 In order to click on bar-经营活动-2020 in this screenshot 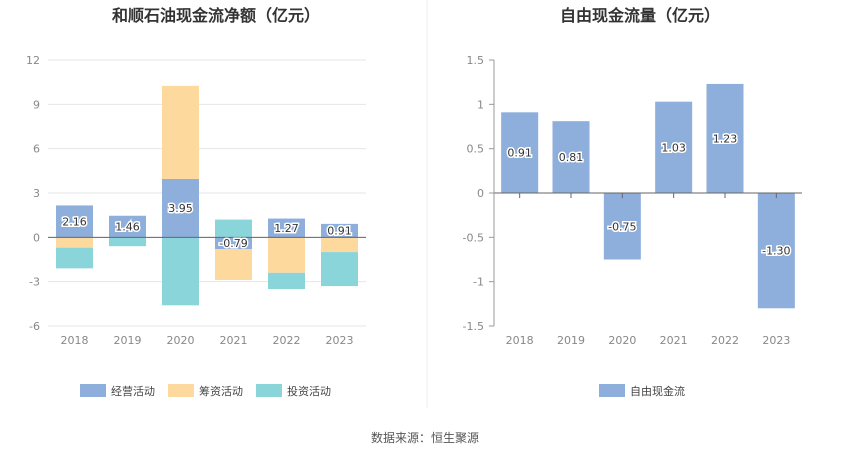, I will do `click(180, 208)`.